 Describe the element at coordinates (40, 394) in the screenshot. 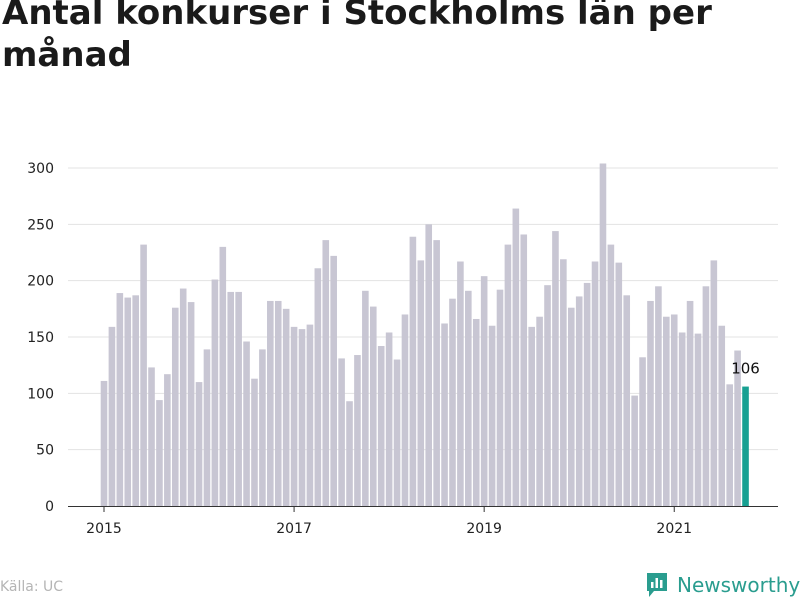

I see `y-tick-label: 100` at that location.